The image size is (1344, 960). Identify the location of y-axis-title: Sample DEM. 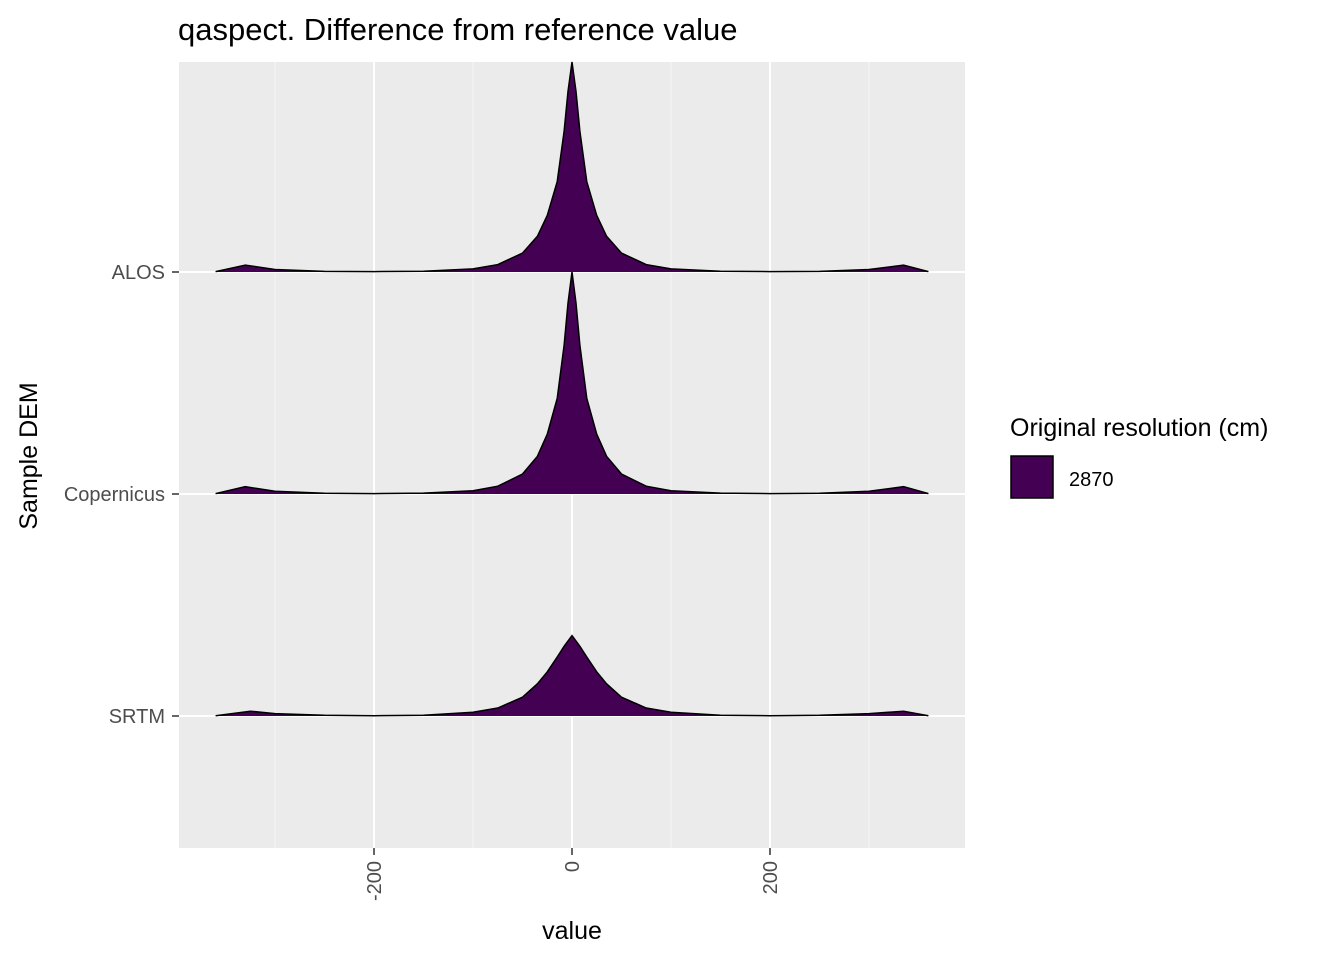
(29, 455).